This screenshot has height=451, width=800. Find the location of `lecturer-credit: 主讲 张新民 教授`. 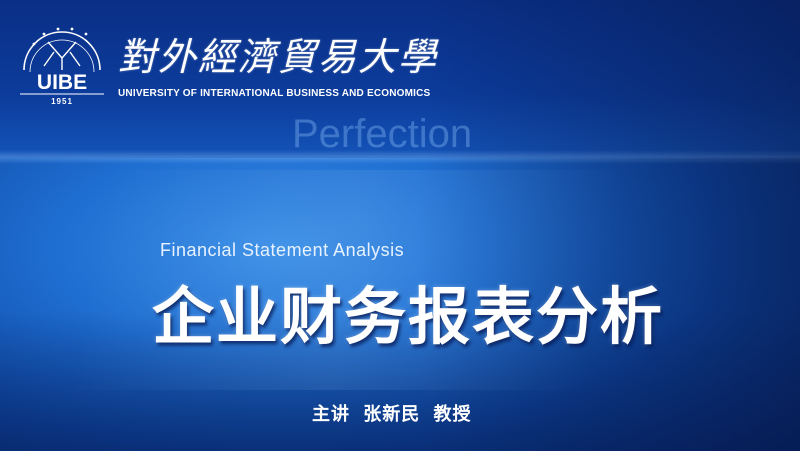

lecturer-credit: 主讲 张新民 教授 is located at coordinates (392, 414).